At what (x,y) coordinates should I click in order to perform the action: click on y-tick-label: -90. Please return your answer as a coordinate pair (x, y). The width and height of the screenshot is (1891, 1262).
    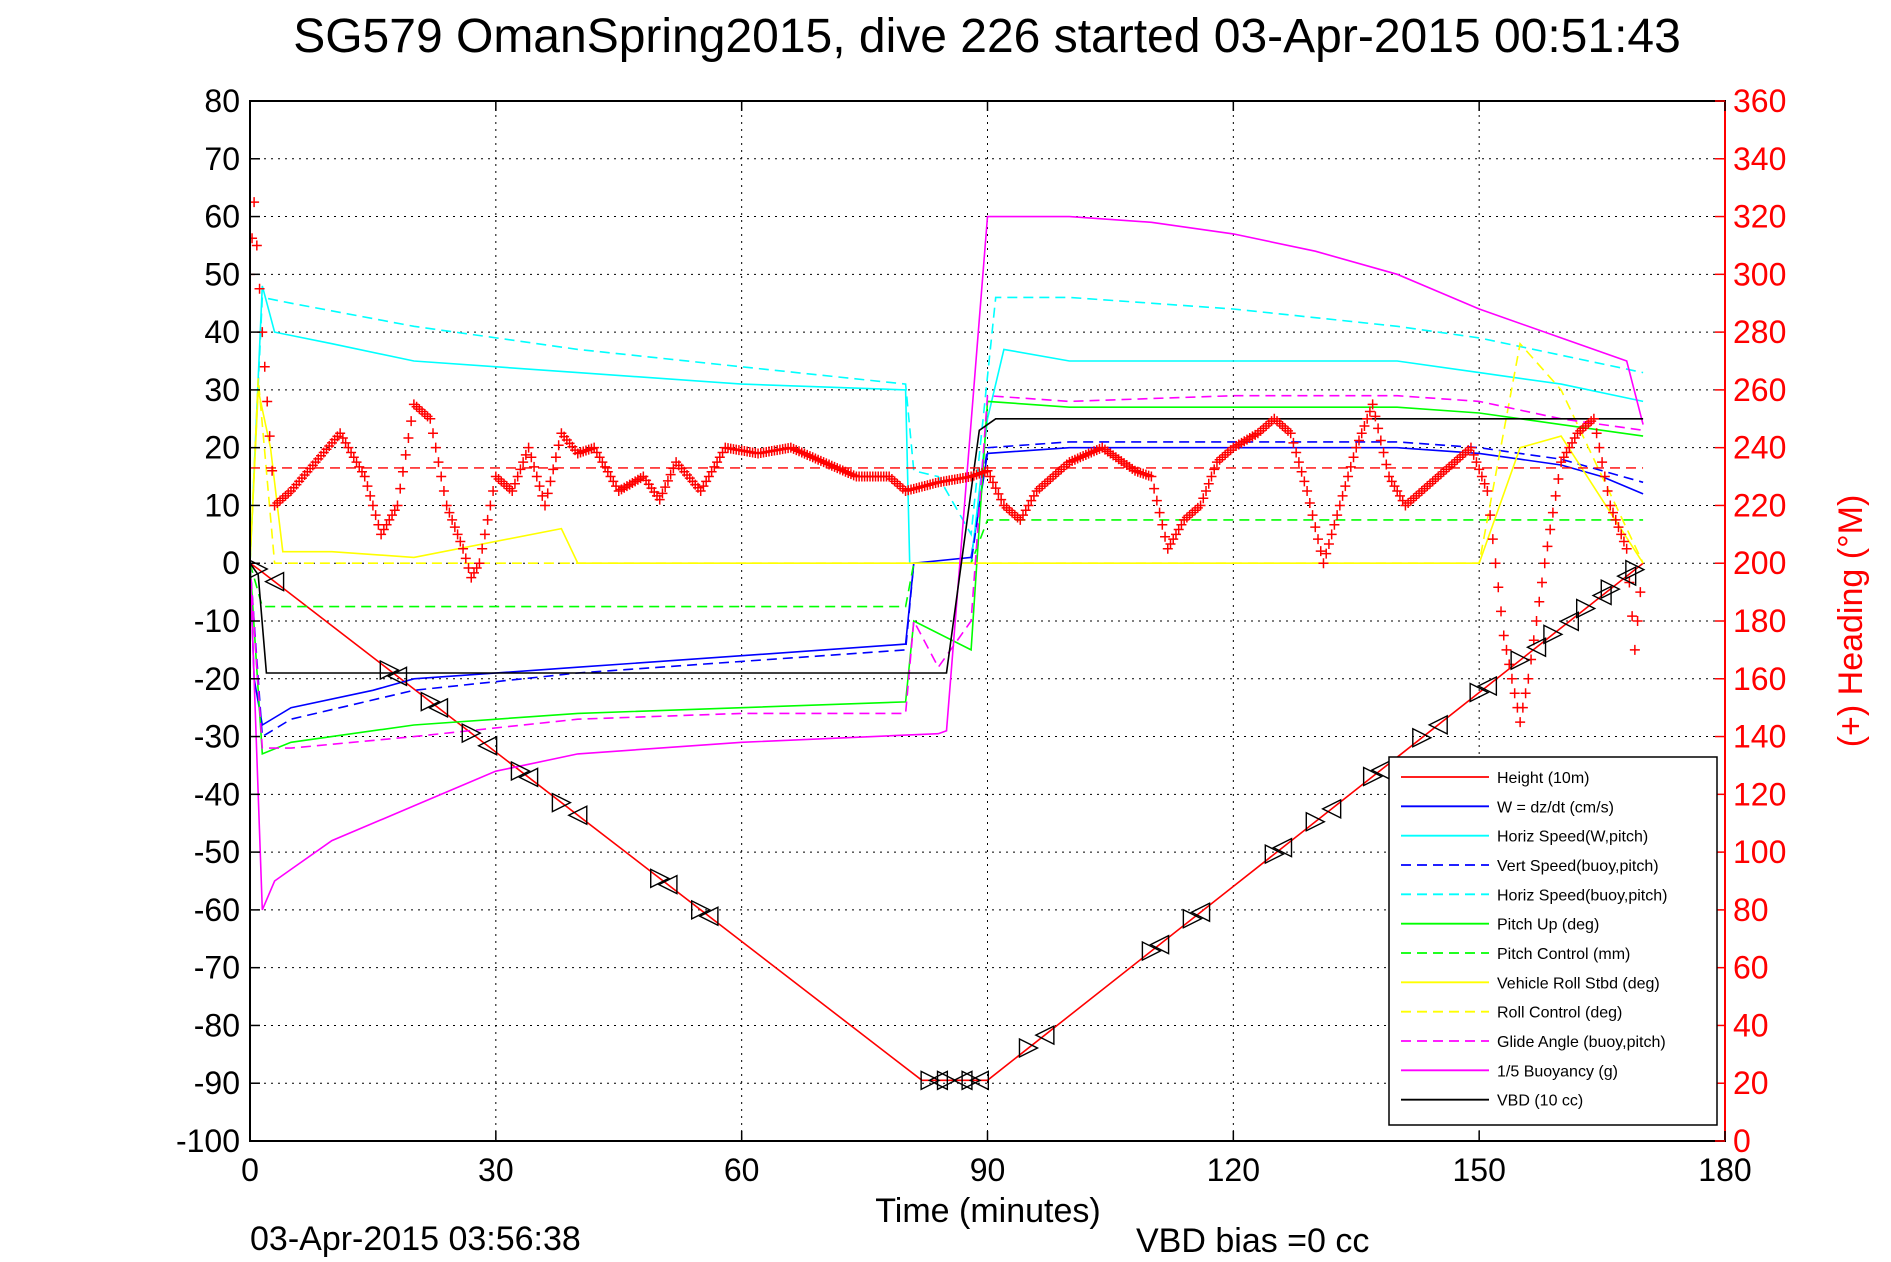
    Looking at the image, I should click on (217, 1083).